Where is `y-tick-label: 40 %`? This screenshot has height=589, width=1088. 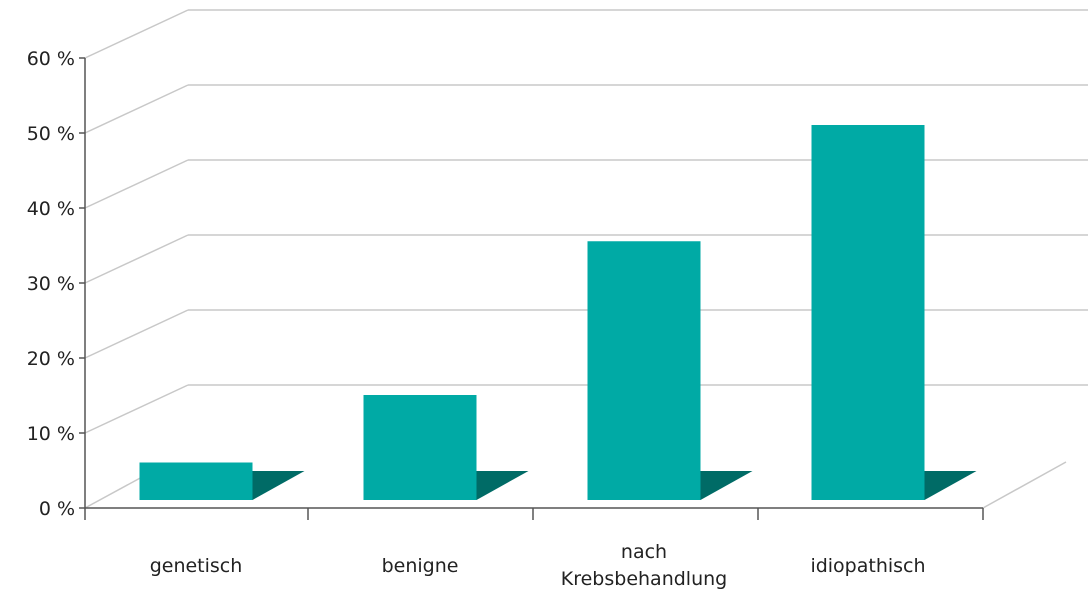 y-tick-label: 40 % is located at coordinates (51, 209).